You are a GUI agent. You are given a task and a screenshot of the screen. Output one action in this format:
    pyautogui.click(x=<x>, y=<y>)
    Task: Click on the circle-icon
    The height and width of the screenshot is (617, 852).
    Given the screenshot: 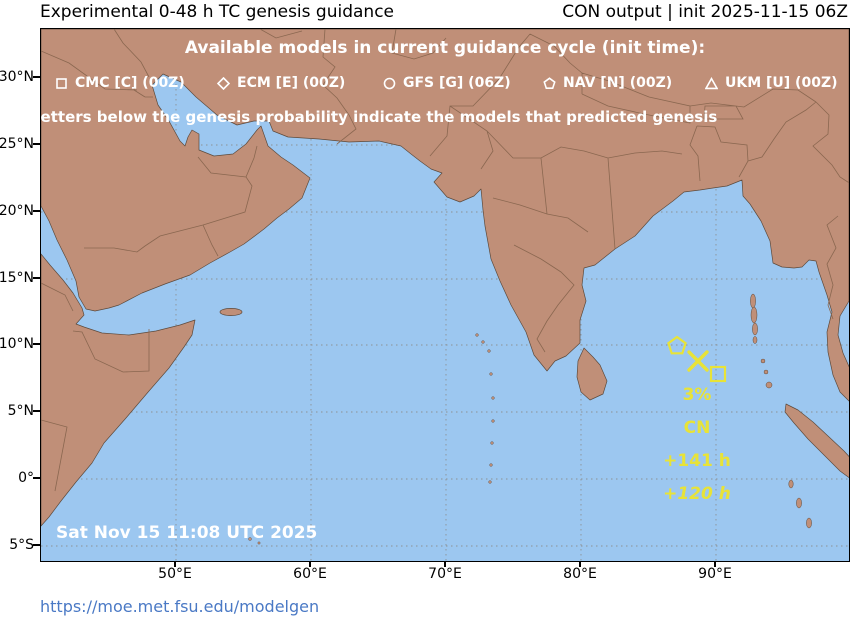 What is the action you would take?
    pyautogui.click(x=389, y=83)
    